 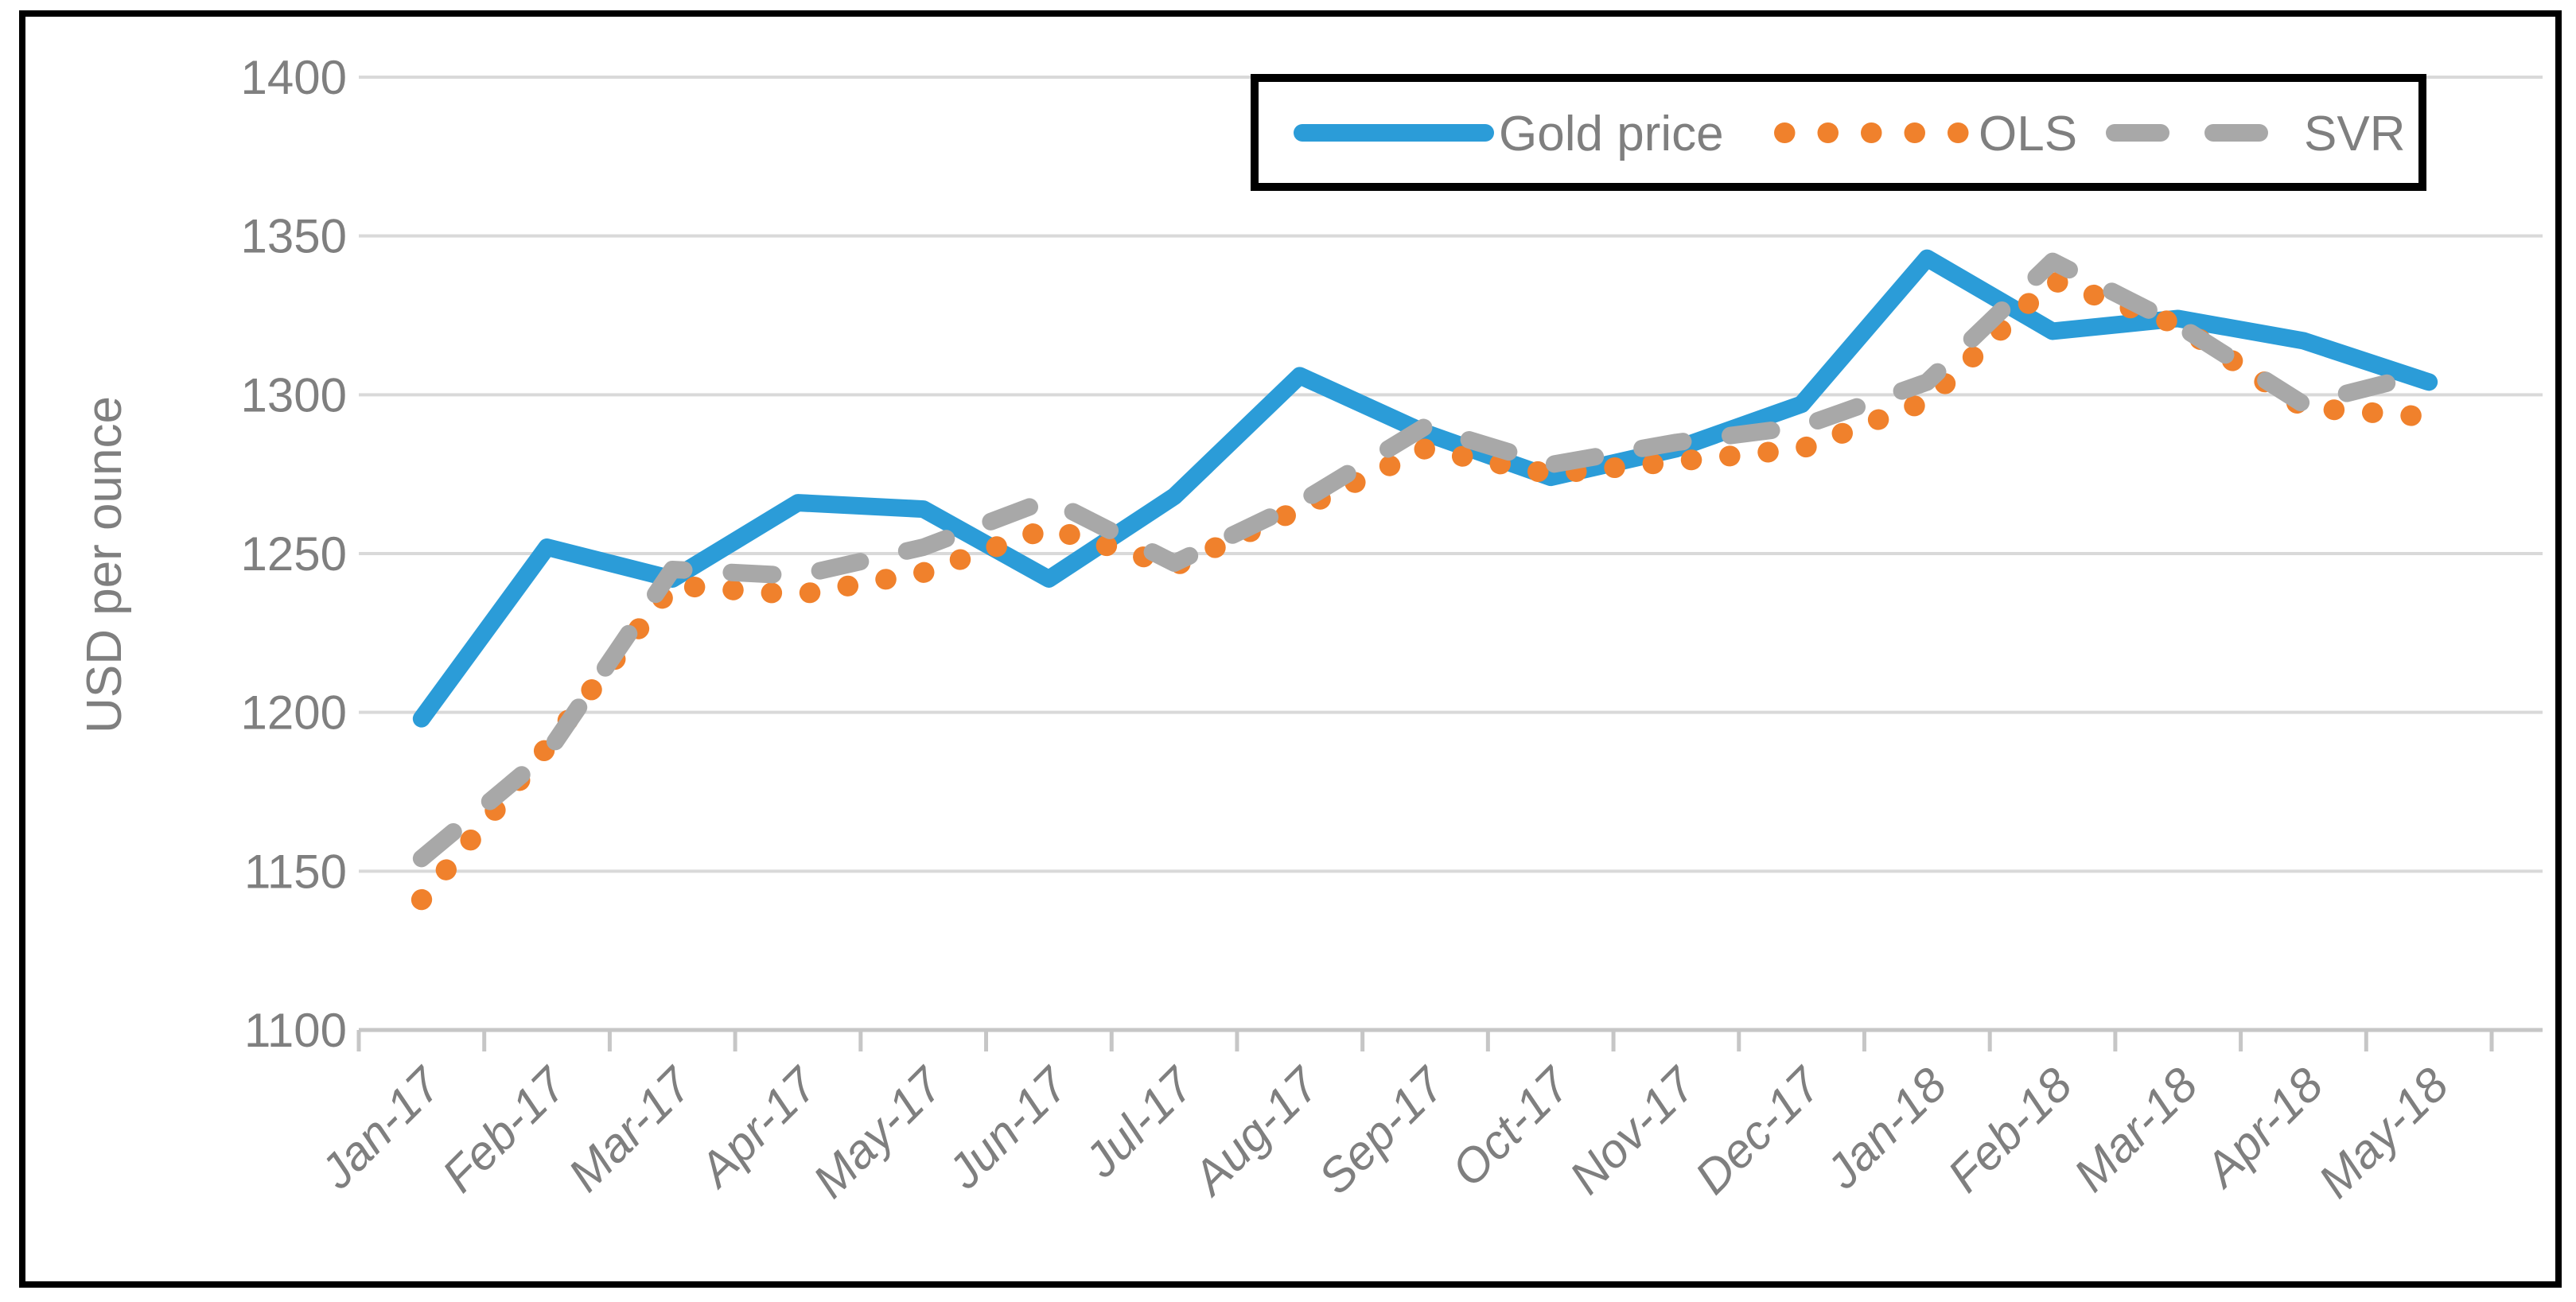 I want to click on legend-label: SVR, so click(x=2354, y=134).